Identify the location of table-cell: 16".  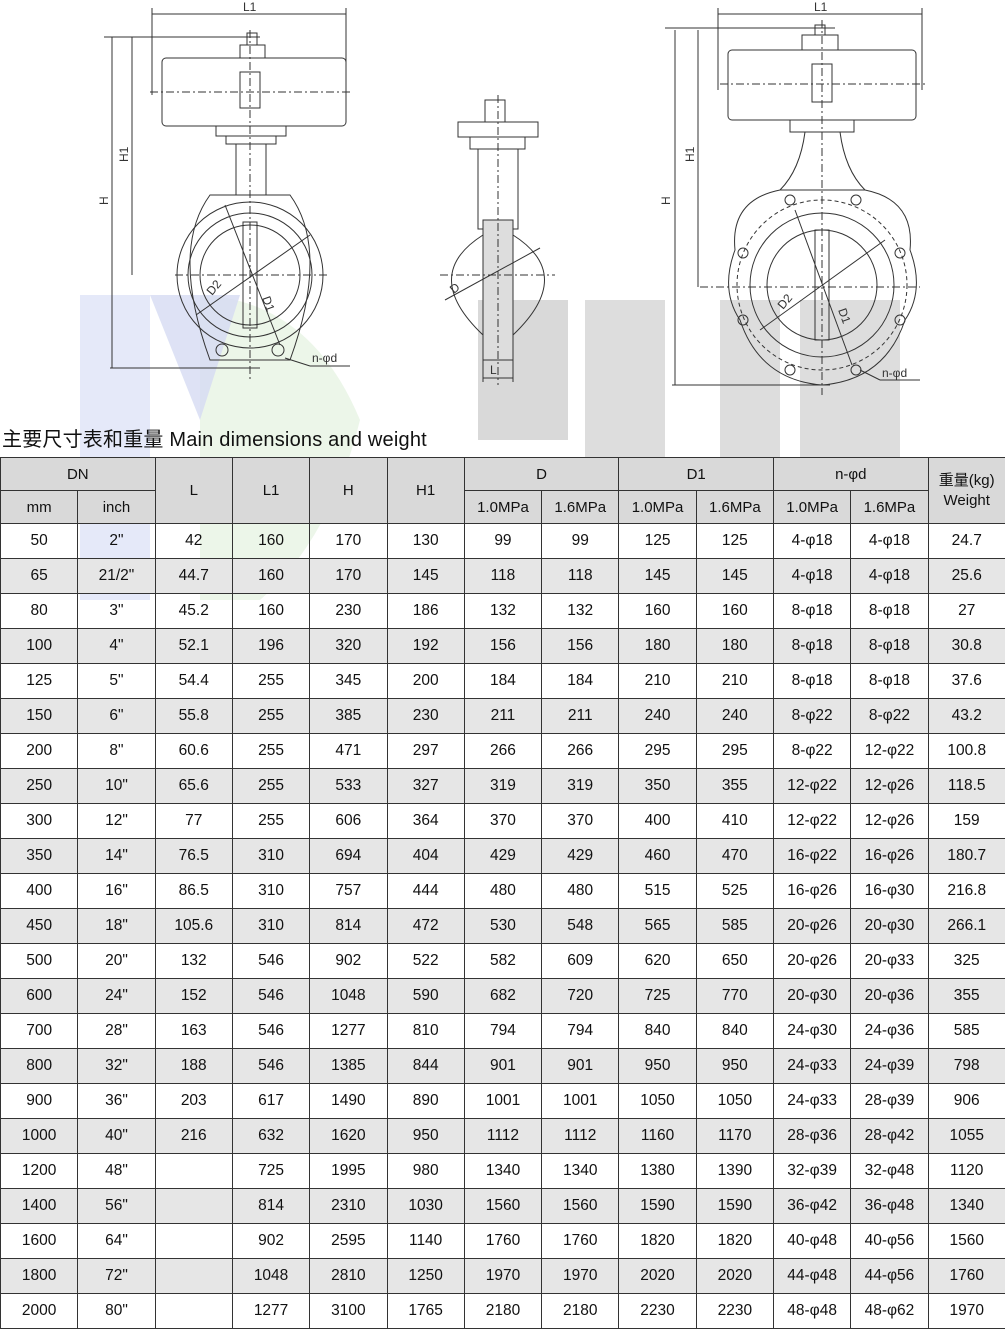
(116, 891).